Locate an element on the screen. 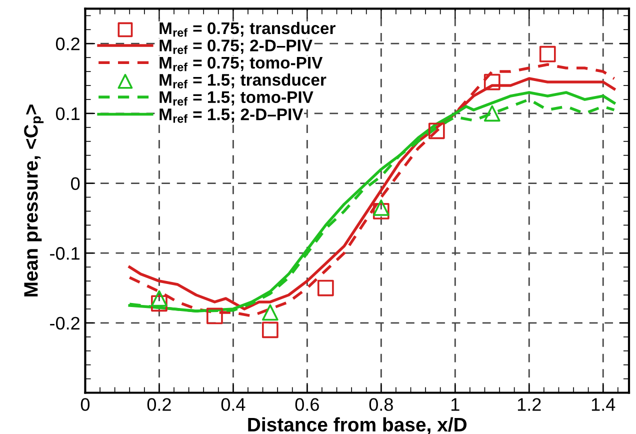 The height and width of the screenshot is (434, 636). y-tick-label: -0.2 is located at coordinates (65, 323).